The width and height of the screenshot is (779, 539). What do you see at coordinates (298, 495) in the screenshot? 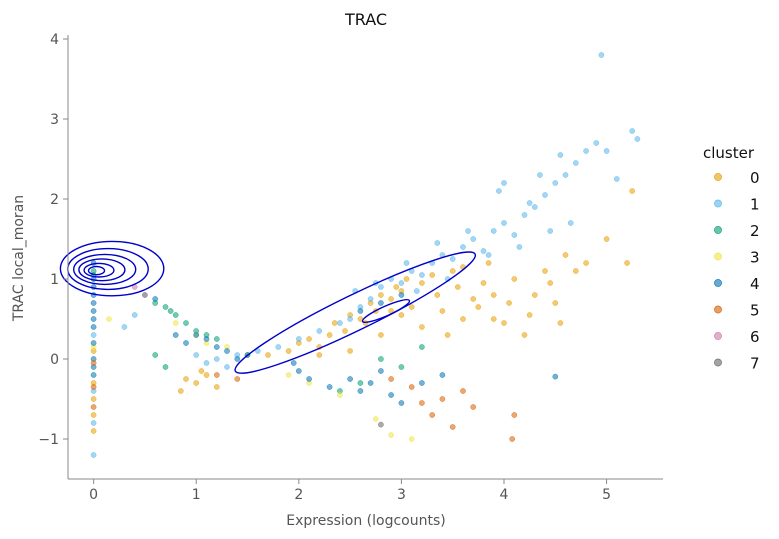
I see `x-tick-label: 2` at bounding box center [298, 495].